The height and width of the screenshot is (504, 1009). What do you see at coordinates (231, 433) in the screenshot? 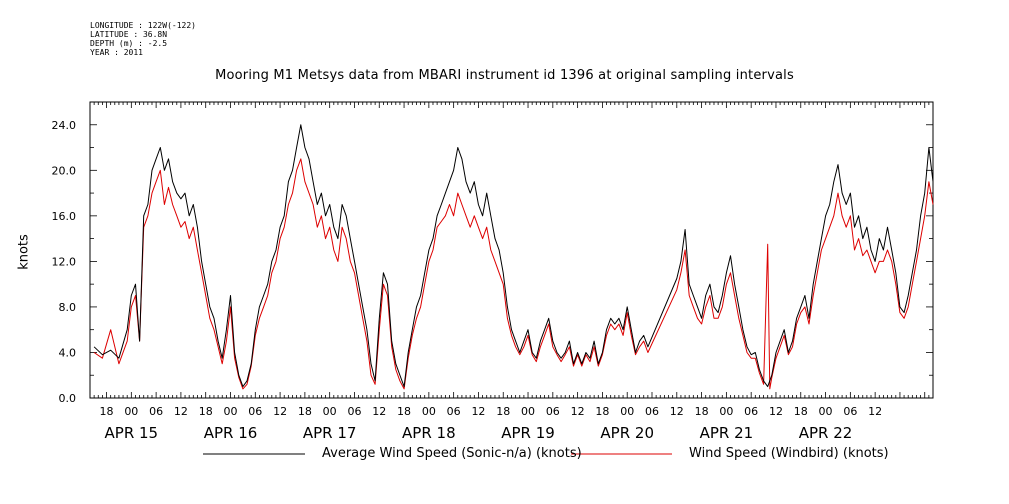
I see `x-day-label: APR 16` at bounding box center [231, 433].